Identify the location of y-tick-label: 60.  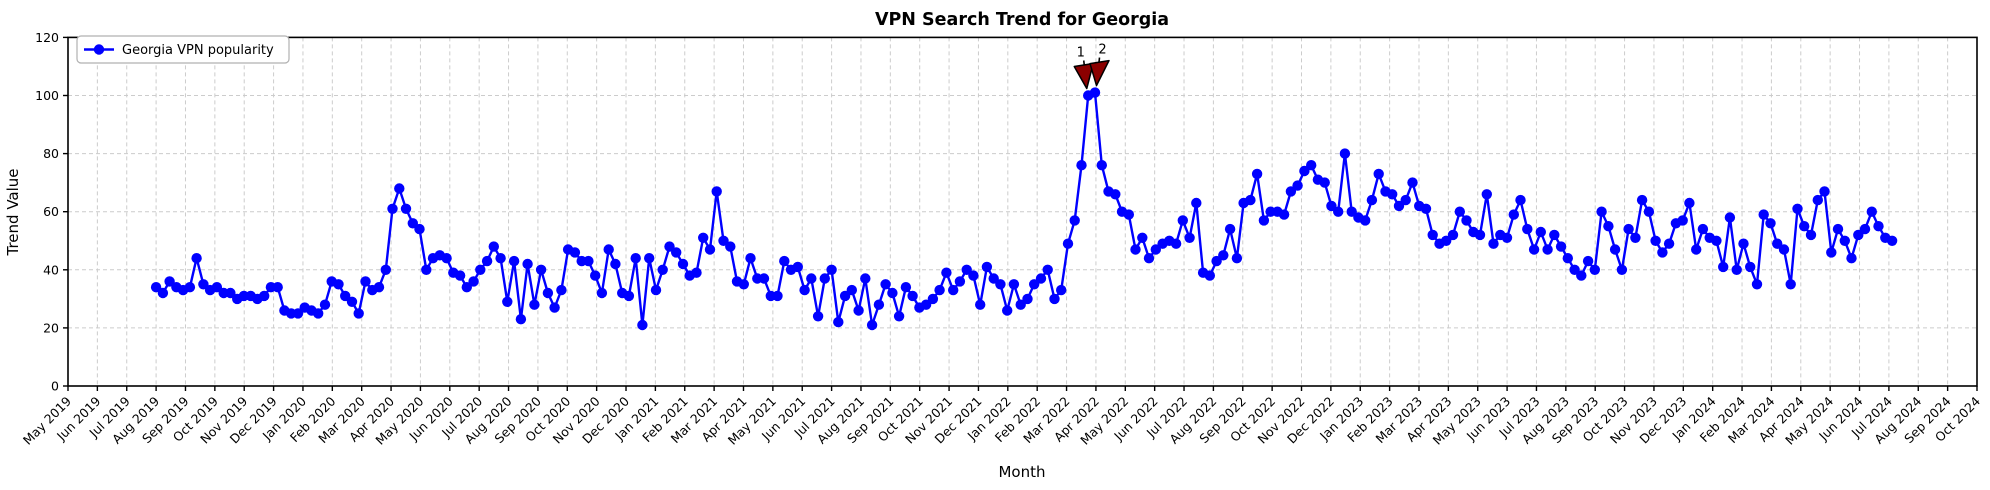
(51, 211).